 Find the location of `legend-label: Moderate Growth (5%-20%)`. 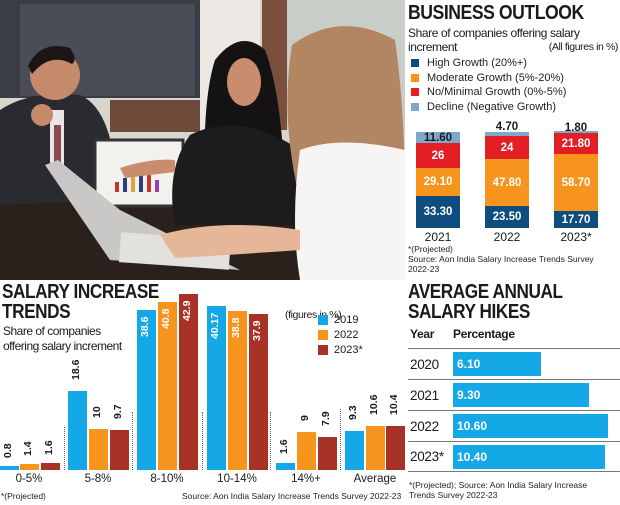

legend-label: Moderate Growth (5%-20%) is located at coordinates (495, 77).